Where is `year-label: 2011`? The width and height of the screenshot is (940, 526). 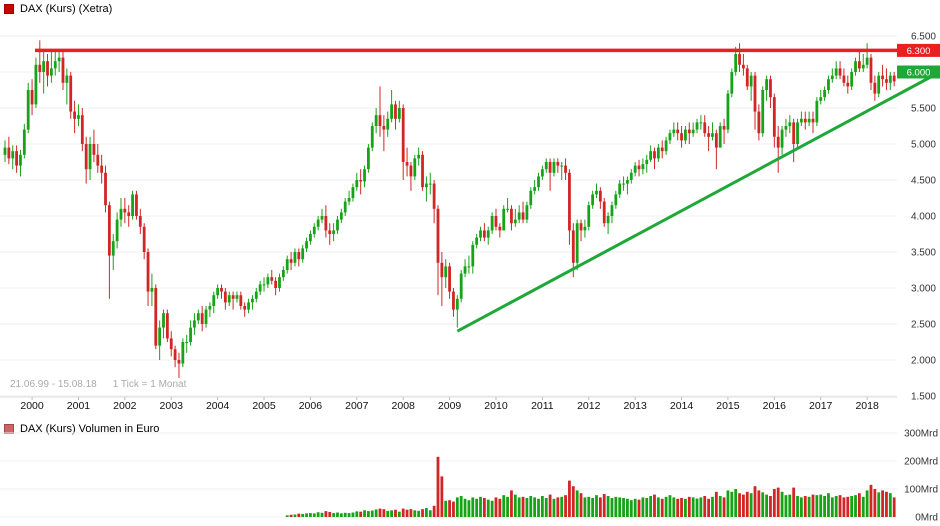 year-label: 2011 is located at coordinates (542, 406).